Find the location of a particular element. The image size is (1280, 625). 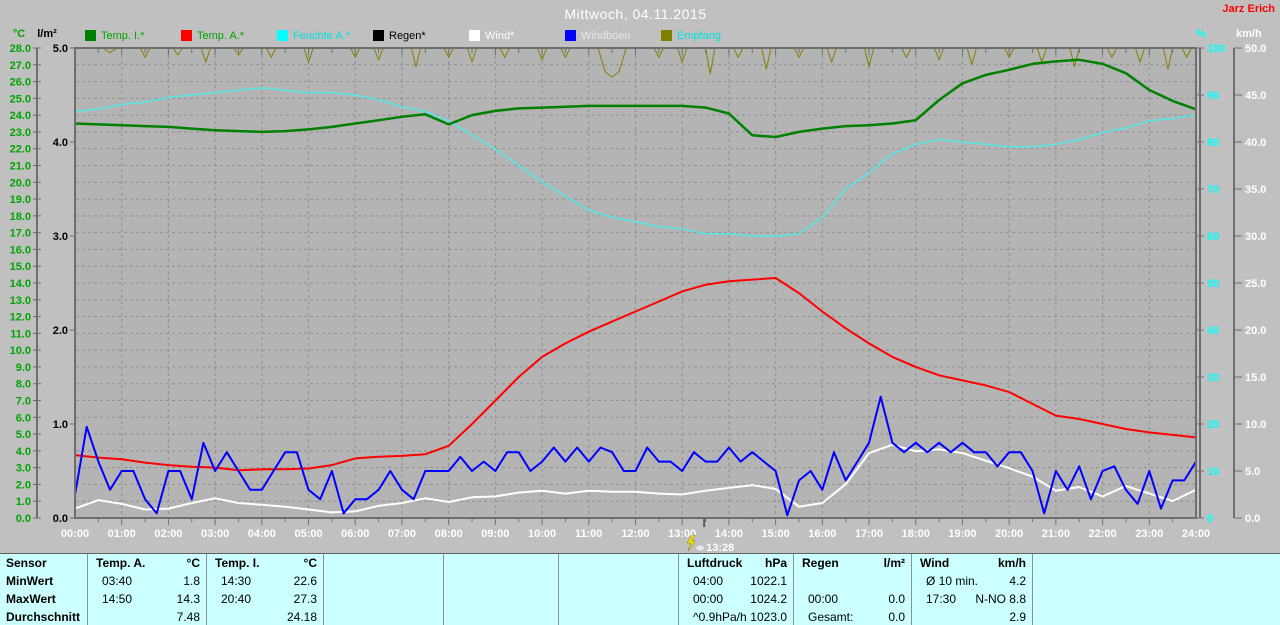

x-axis-label: 01:00 is located at coordinates (122, 534).